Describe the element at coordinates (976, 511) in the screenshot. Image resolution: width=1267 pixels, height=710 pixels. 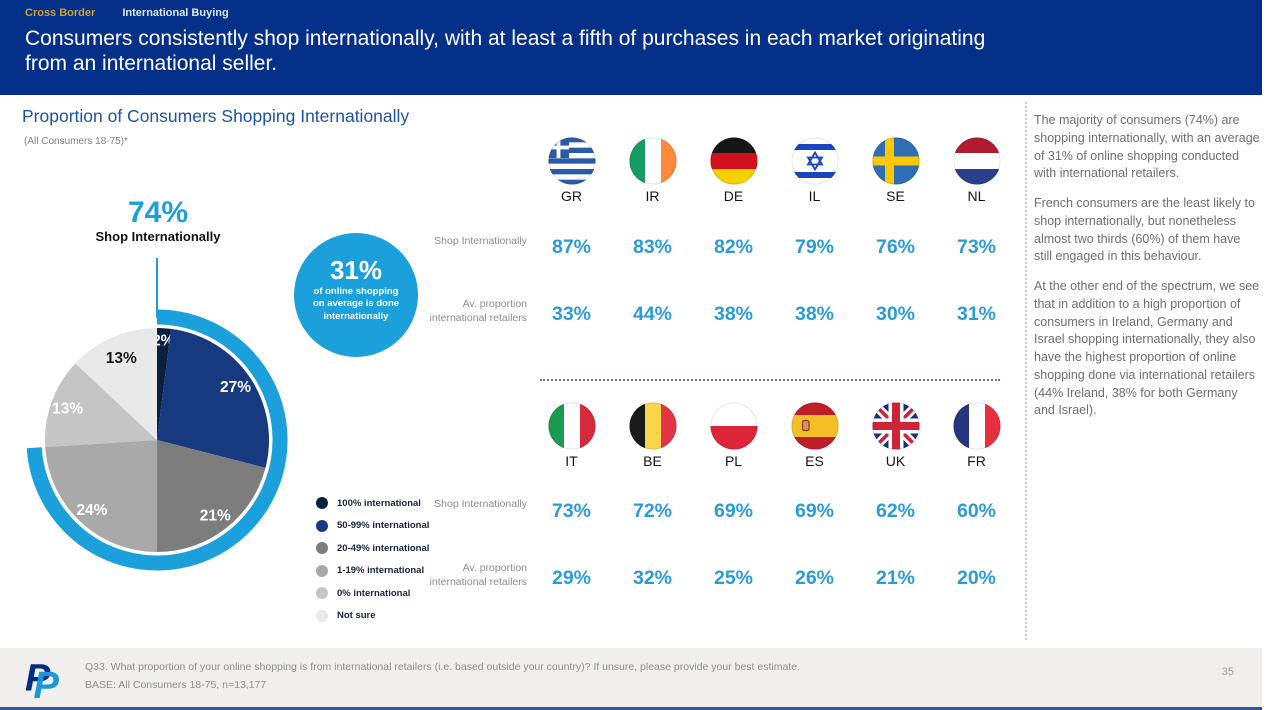
I see `shop-internationally-value: 60%` at that location.